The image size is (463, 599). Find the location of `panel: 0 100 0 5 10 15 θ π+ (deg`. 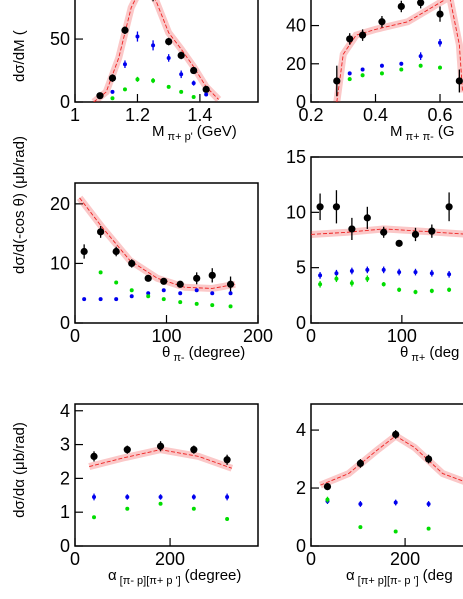

panel: 0 100 0 5 10 15 θ π+ (deg is located at coordinates (374, 255).